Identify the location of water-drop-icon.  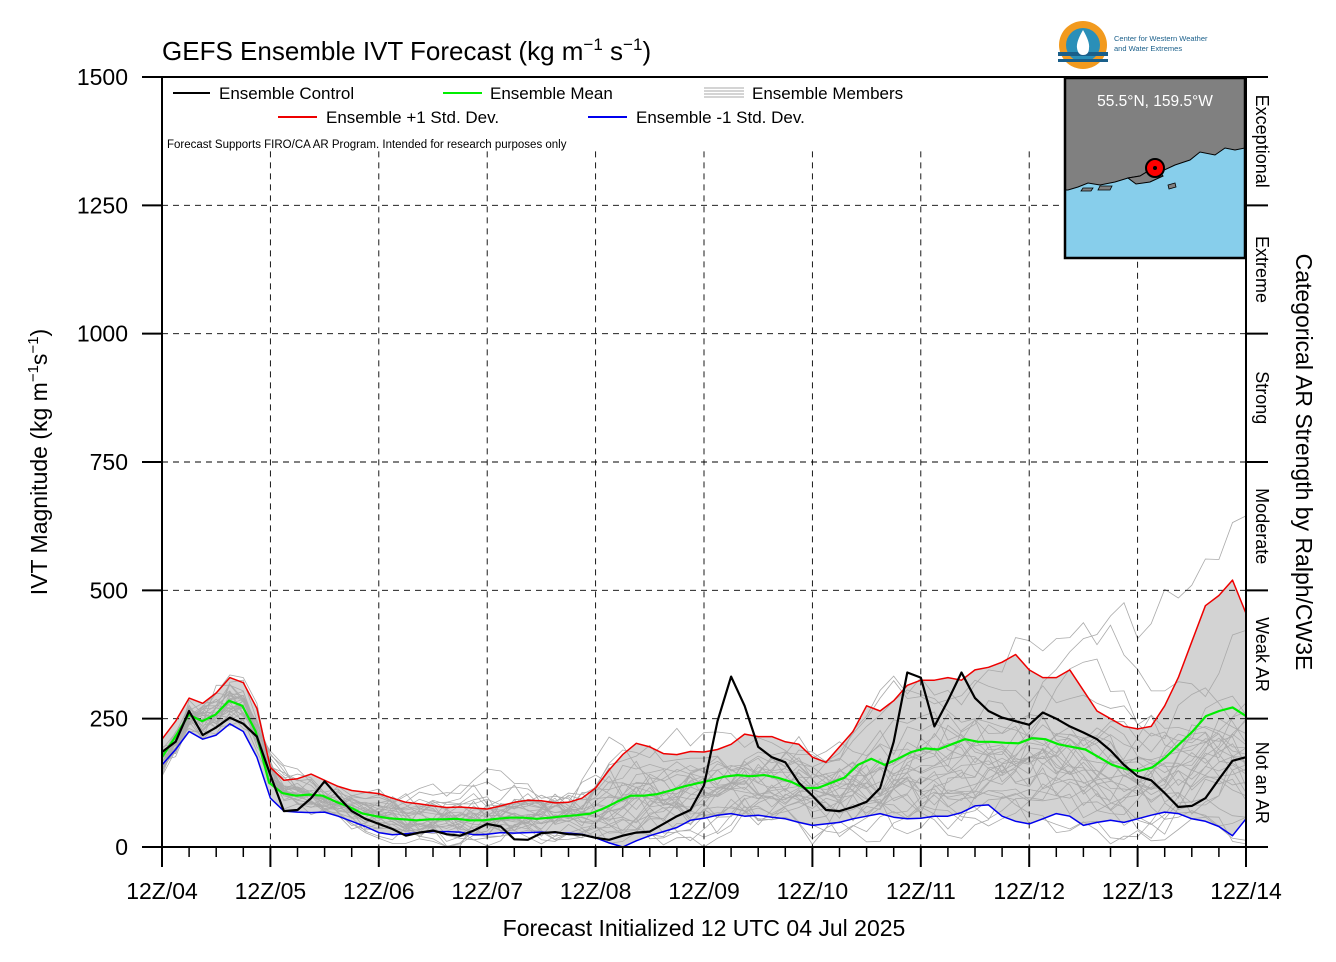
(1083, 42).